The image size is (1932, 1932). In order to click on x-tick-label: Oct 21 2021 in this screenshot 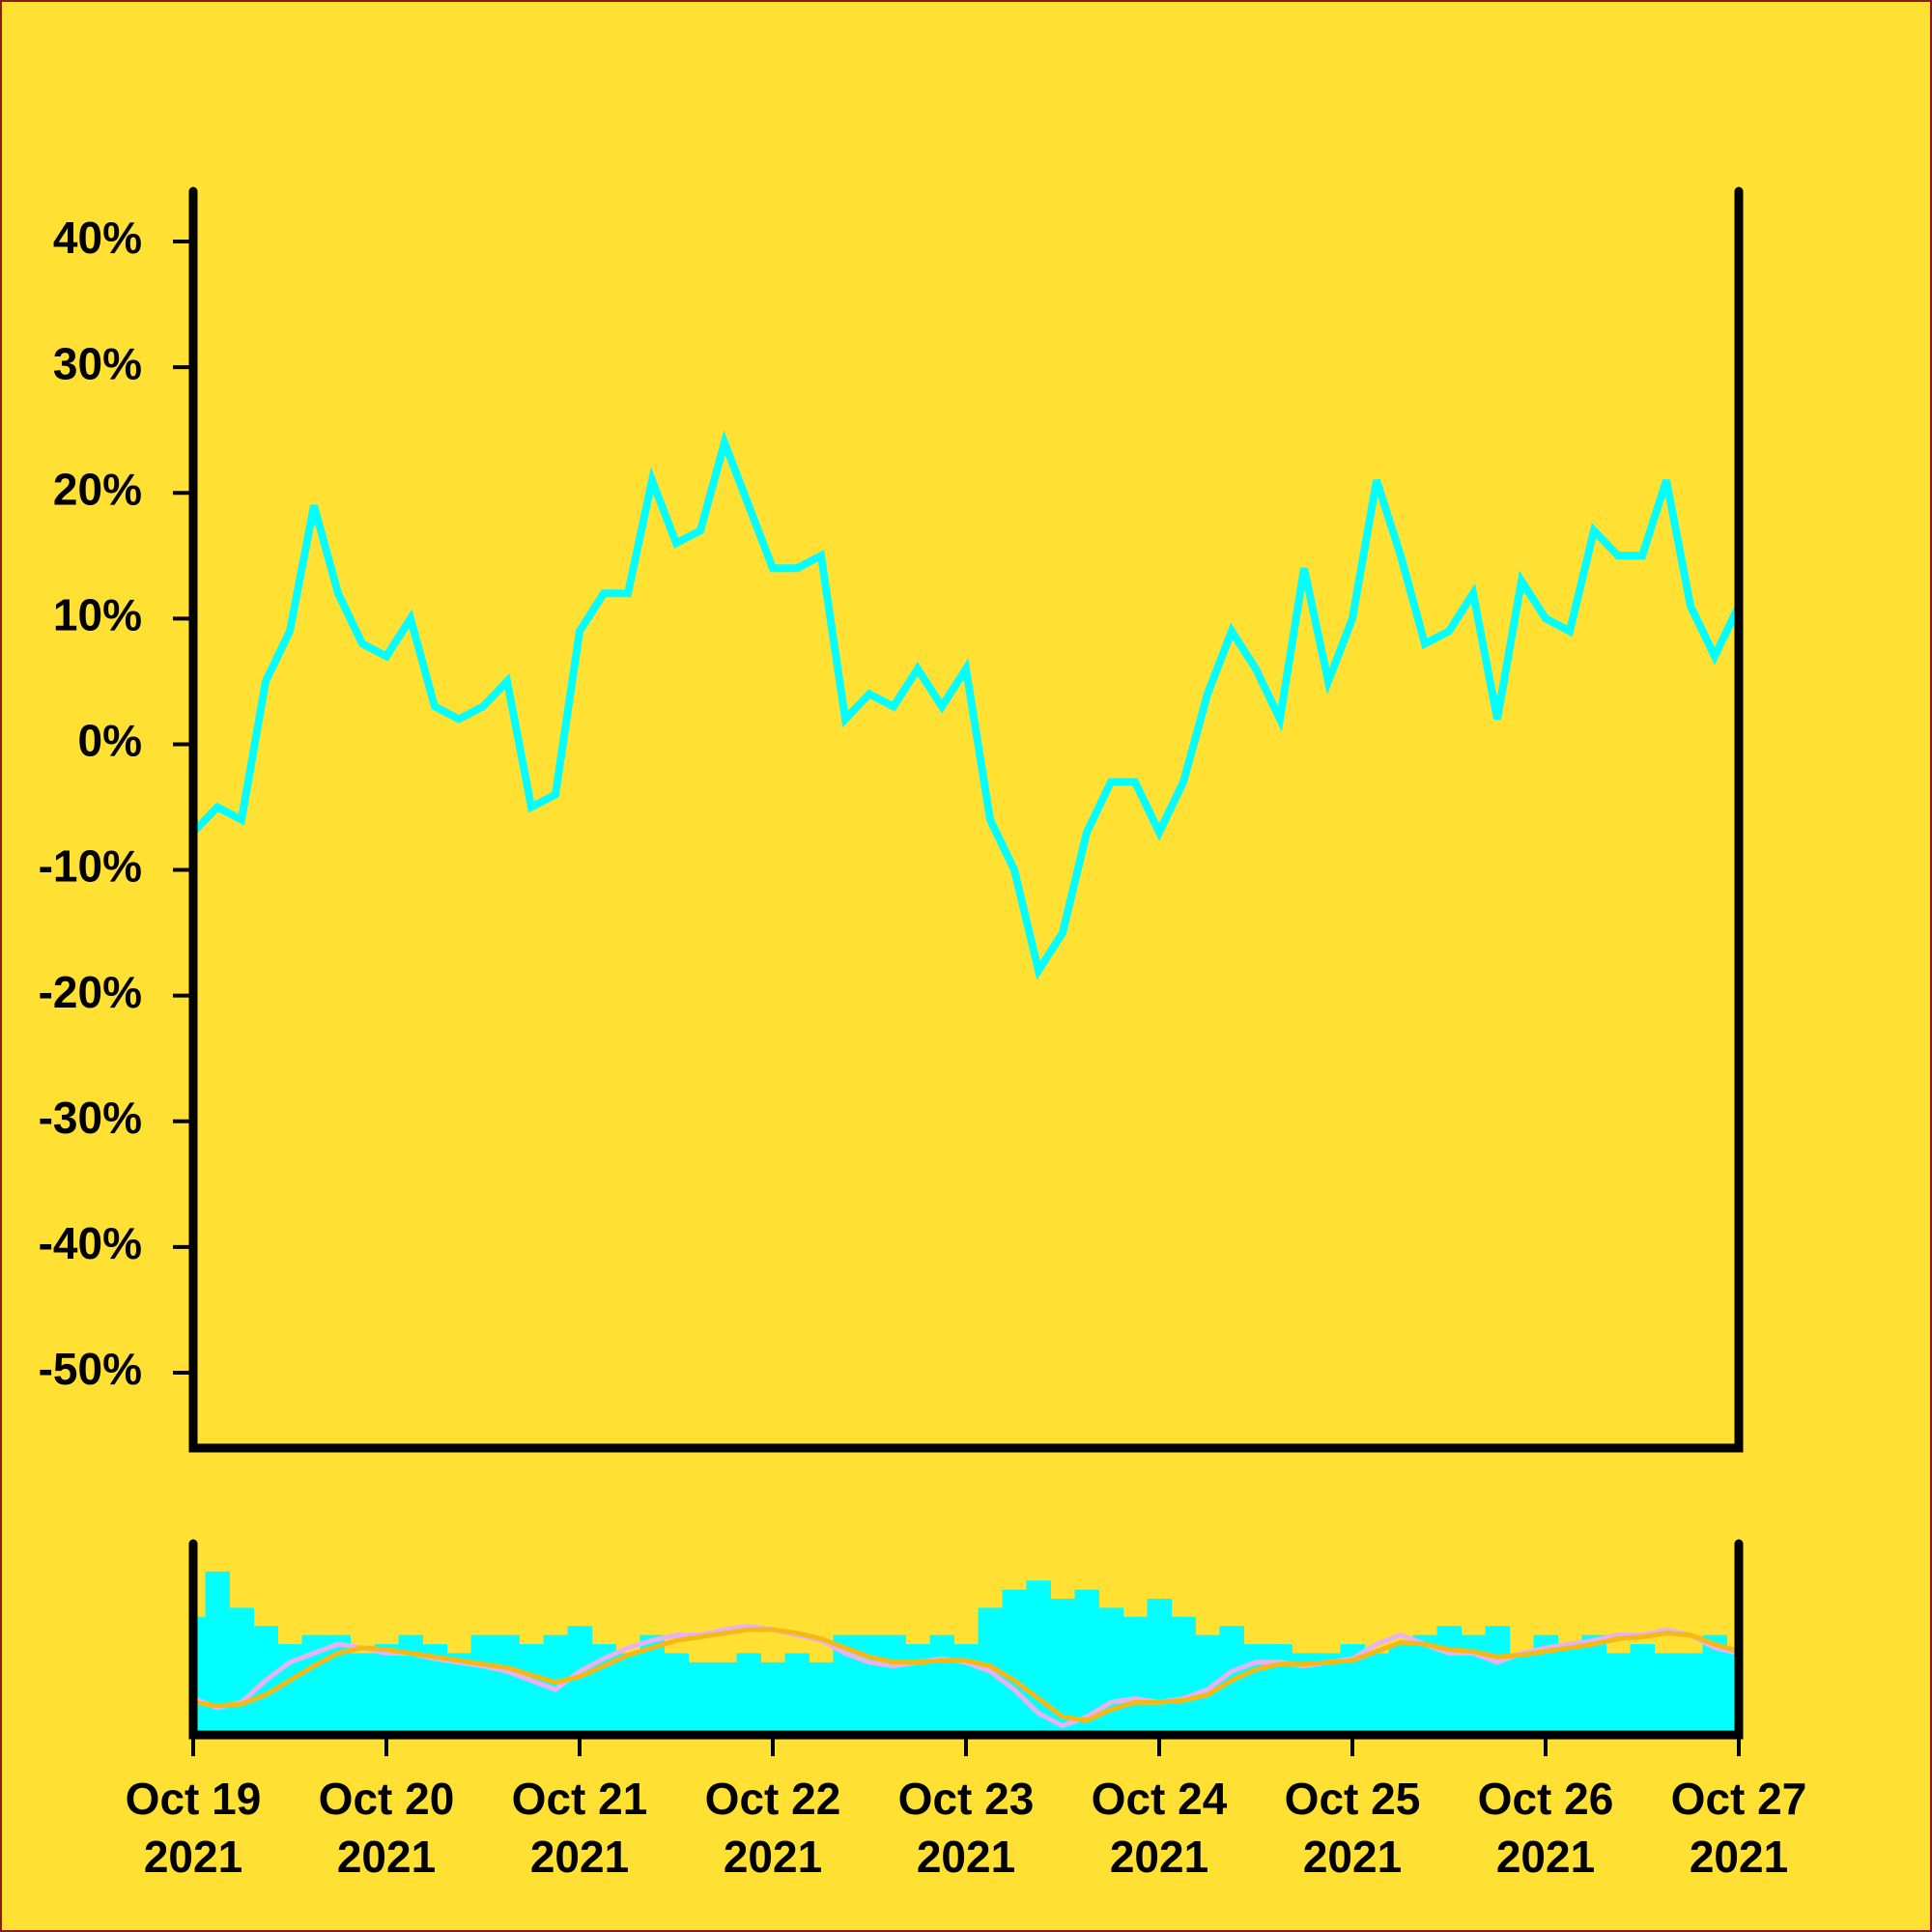, I will do `click(580, 1828)`.